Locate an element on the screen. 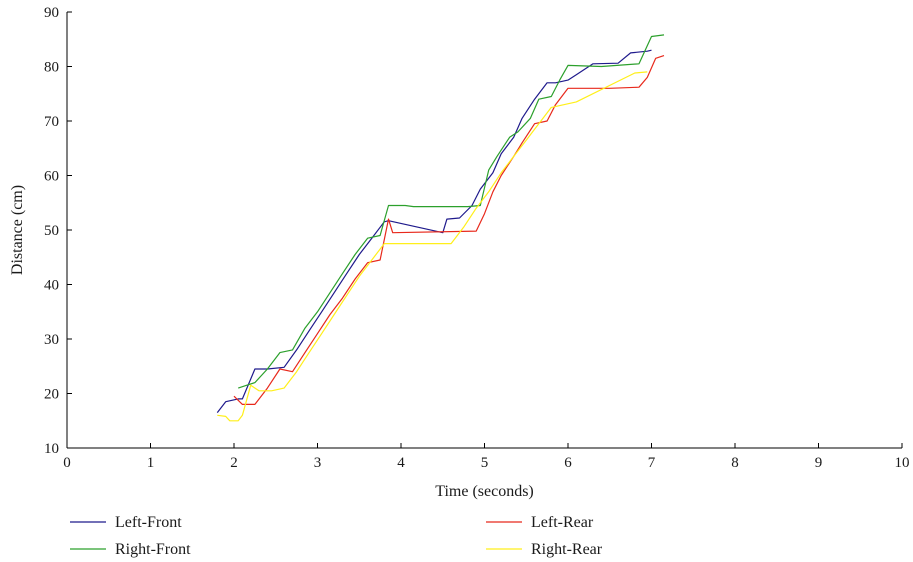 This screenshot has height=562, width=913. legend-label-left-front: Left-Front is located at coordinates (148, 522).